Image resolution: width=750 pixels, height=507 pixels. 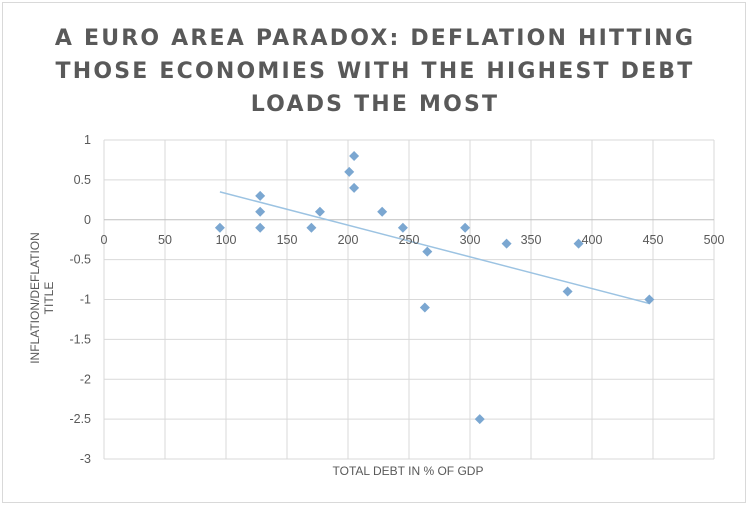 I want to click on y-axis-label-line-2: TITLE, so click(x=49, y=298).